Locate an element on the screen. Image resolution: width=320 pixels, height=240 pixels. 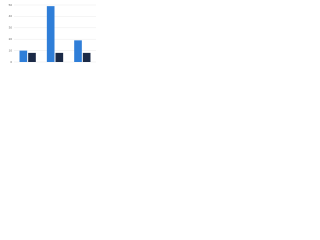
y-tick-label: 30 is located at coordinates (11, 28).